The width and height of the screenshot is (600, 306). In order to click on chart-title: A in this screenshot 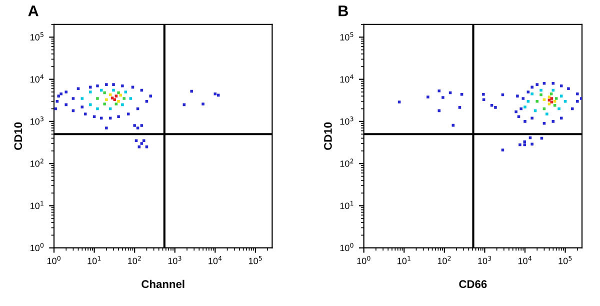, I will do `click(33, 11)`.